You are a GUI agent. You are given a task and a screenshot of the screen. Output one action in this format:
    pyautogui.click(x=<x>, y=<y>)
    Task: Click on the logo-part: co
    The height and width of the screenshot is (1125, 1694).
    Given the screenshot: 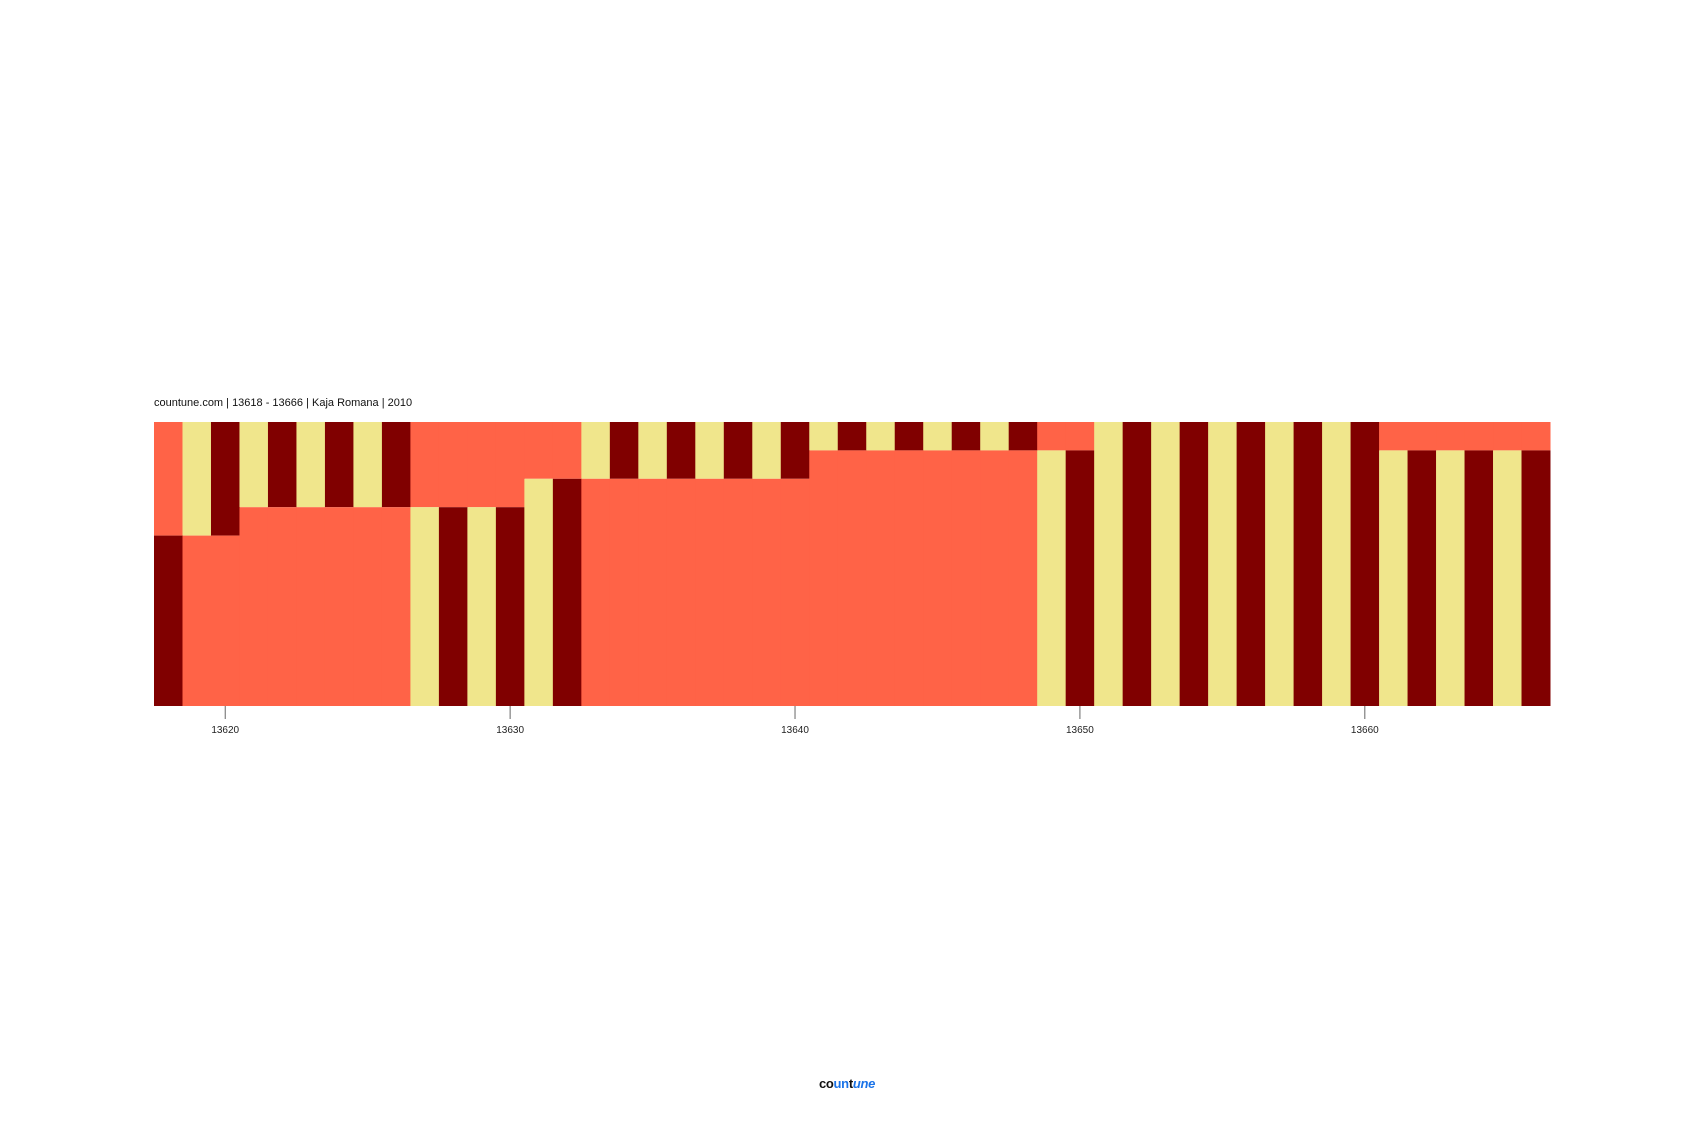 What is the action you would take?
    pyautogui.click(x=826, y=1083)
    